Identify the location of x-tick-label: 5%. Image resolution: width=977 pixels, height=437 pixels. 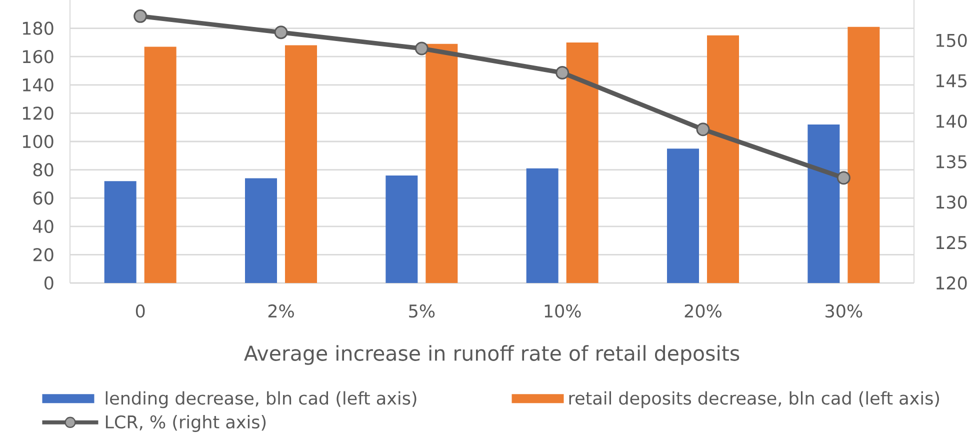
(422, 311).